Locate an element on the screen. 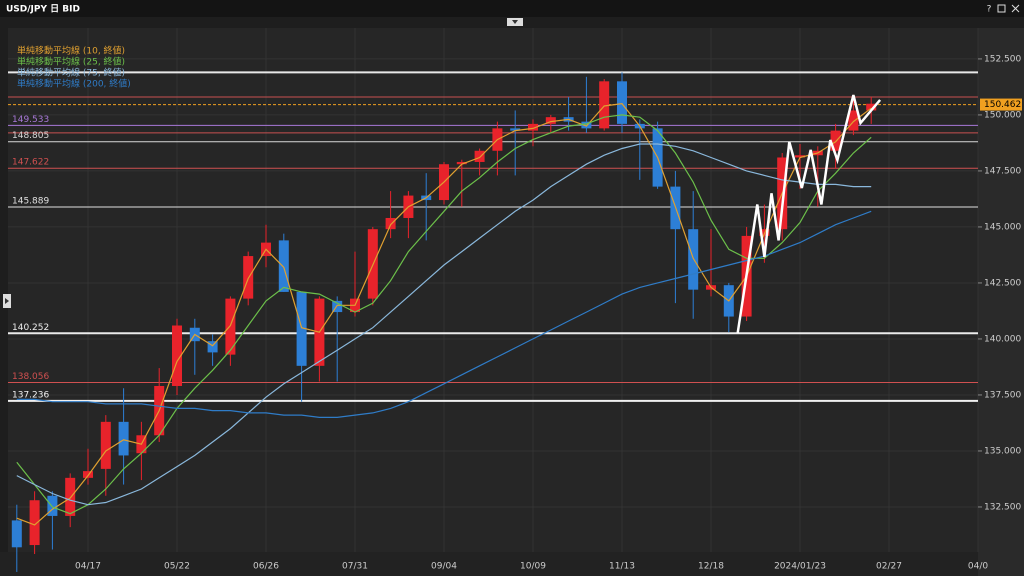  y-tick-label: 142.500 is located at coordinates (1002, 283).